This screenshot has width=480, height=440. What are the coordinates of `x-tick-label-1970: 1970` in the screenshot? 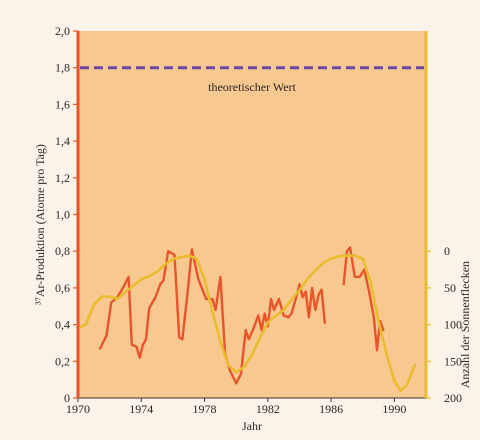 It's located at (78, 409).